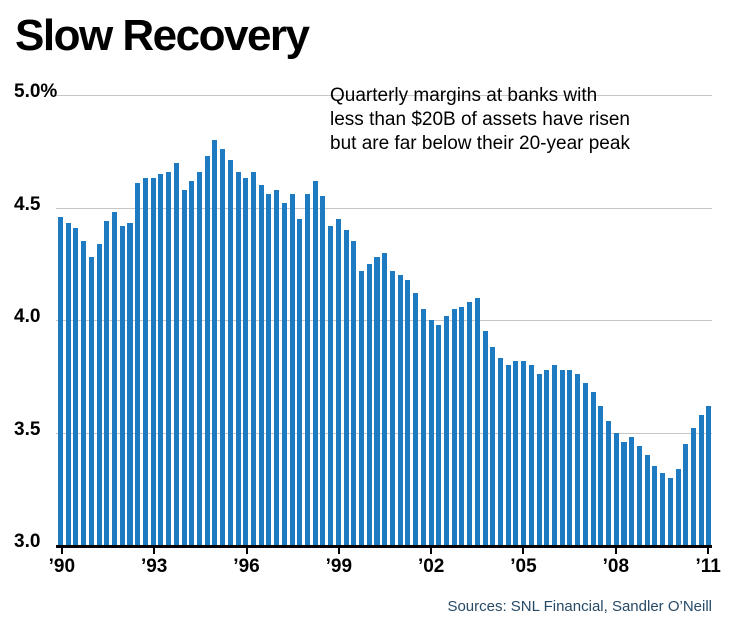 This screenshot has width=740, height=638. I want to click on annotation-line: less than $20B of assets have risen, so click(480, 119).